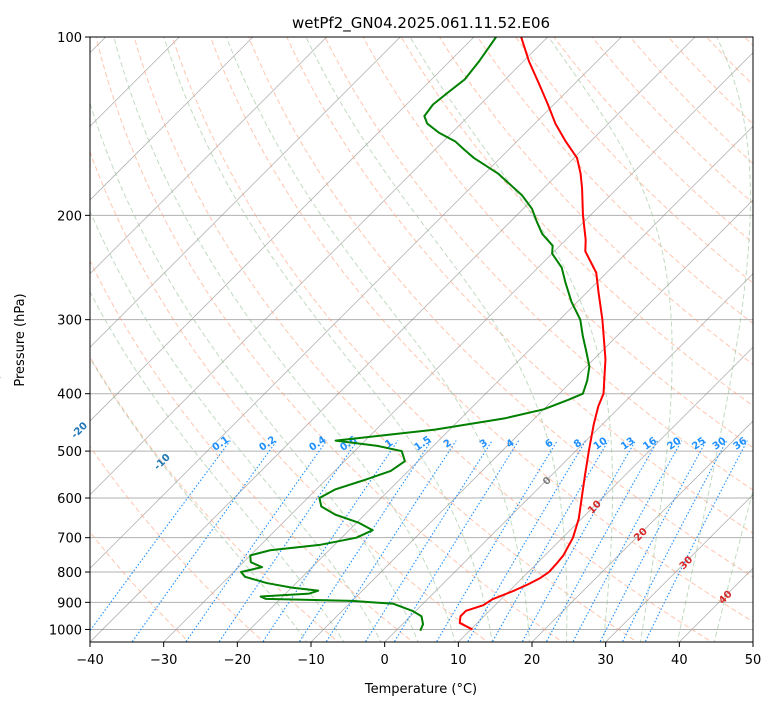 The width and height of the screenshot is (775, 708). Describe the element at coordinates (69, 573) in the screenshot. I see `y-tick-label: 800` at that location.